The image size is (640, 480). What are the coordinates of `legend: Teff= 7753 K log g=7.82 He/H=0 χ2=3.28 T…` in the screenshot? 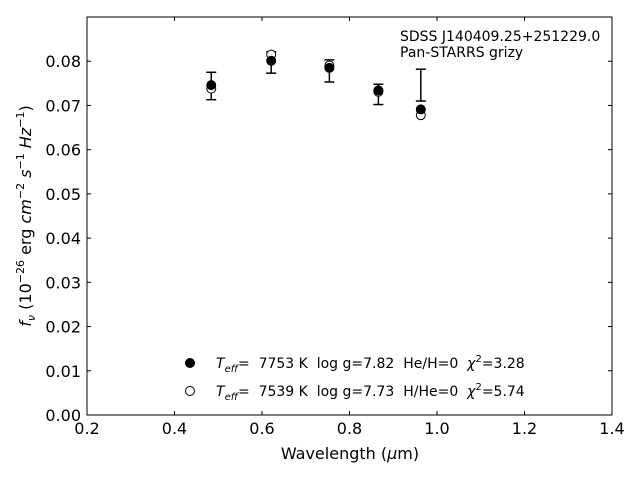 It's located at (355, 378).